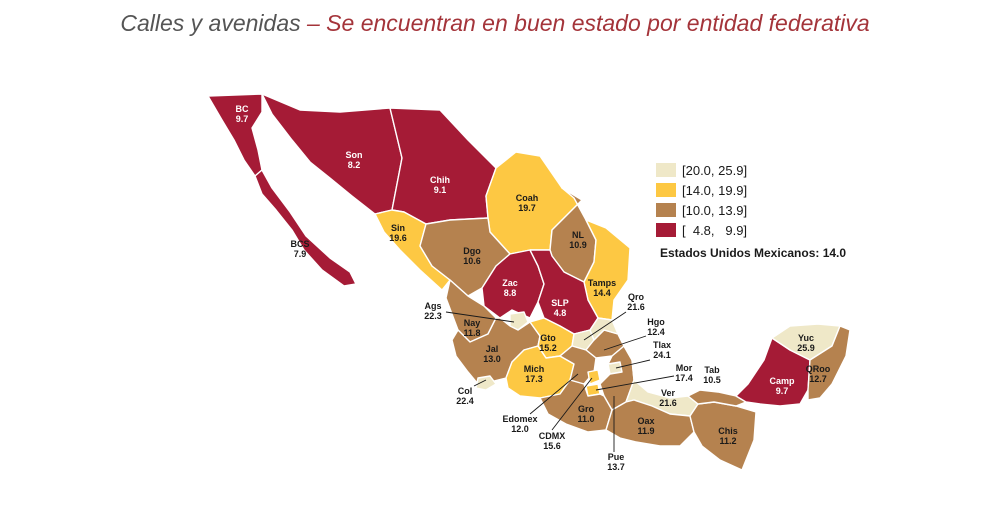 The height and width of the screenshot is (516, 990). What do you see at coordinates (715, 210) in the screenshot?
I see `legend-label: [10.0, 13.9]` at bounding box center [715, 210].